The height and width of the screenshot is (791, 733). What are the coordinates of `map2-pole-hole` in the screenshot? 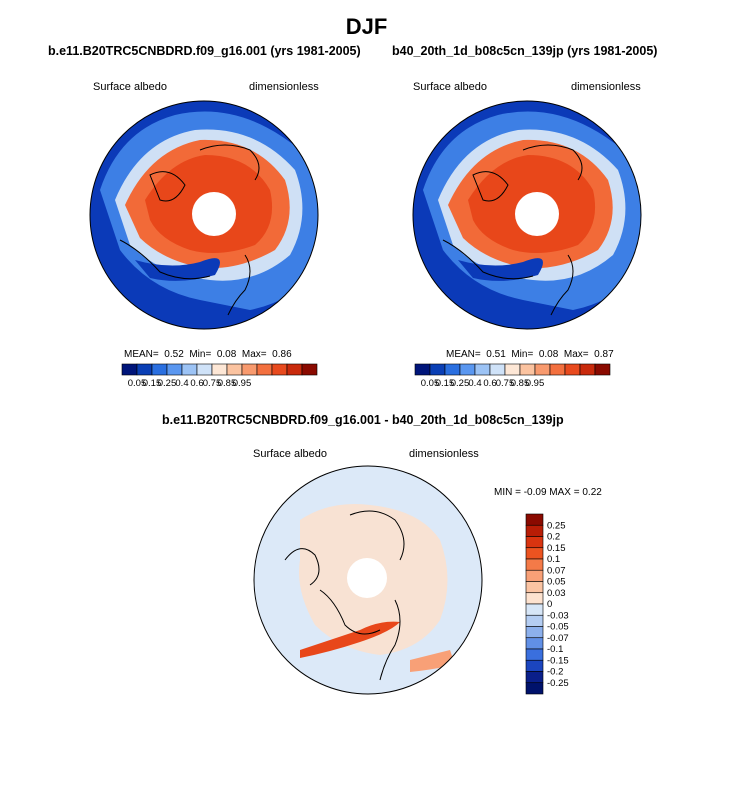 It's located at (537, 214).